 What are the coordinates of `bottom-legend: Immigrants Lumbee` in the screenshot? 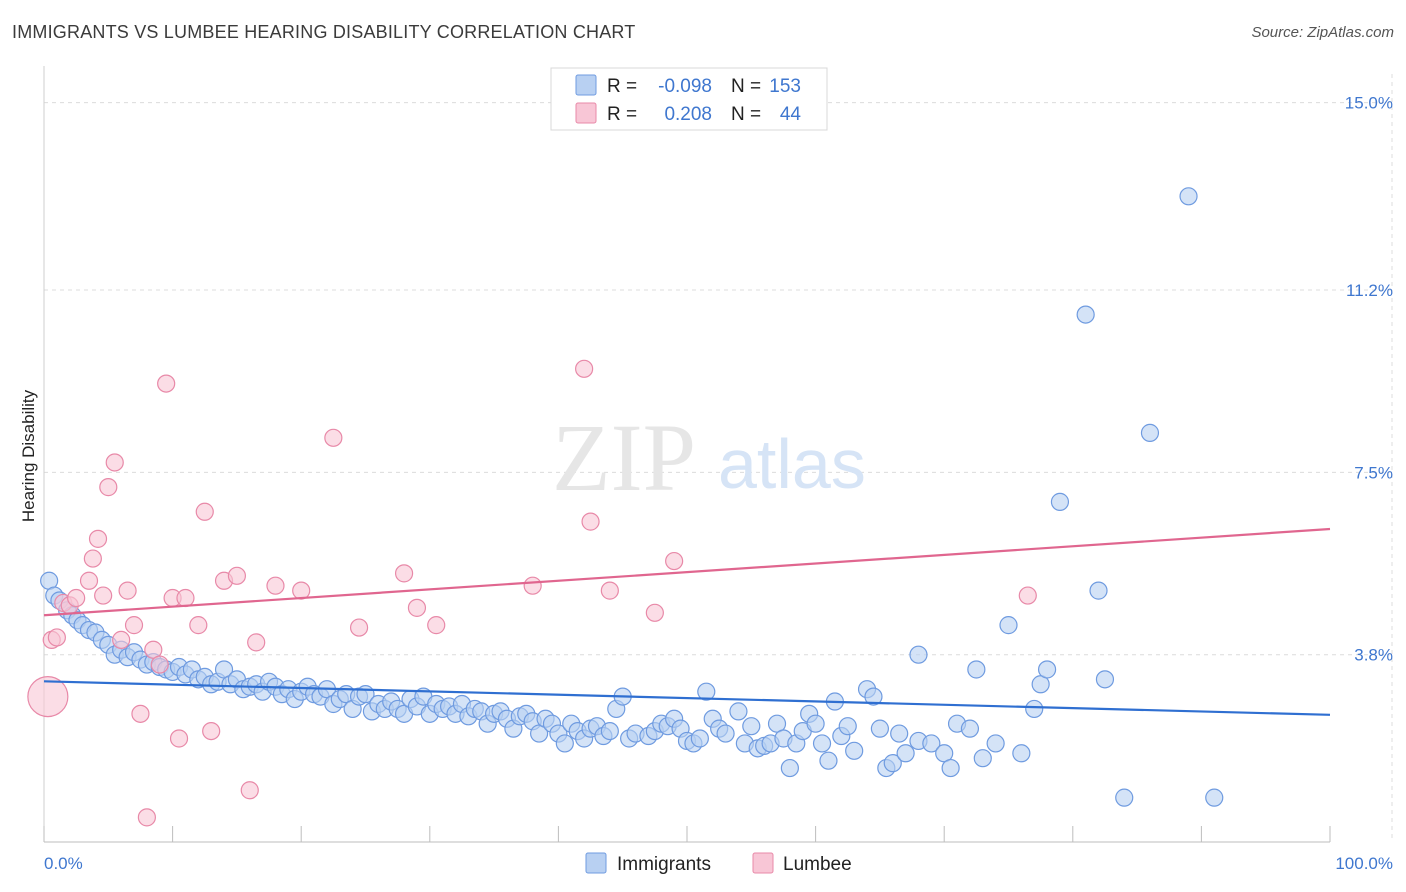 It's located at (718, 863).